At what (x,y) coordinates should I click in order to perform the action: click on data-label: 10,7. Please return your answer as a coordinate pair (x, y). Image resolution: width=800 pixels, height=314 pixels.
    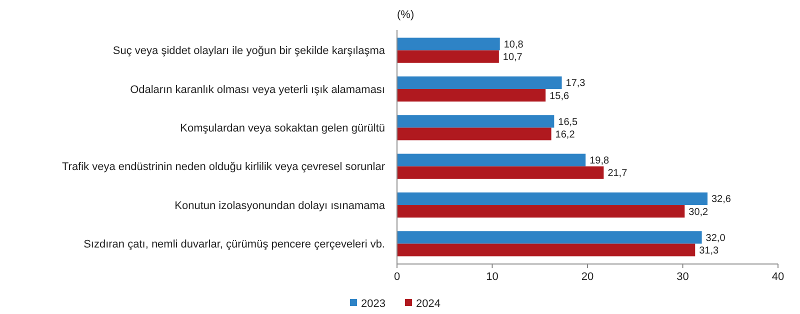
    Looking at the image, I should click on (512, 58).